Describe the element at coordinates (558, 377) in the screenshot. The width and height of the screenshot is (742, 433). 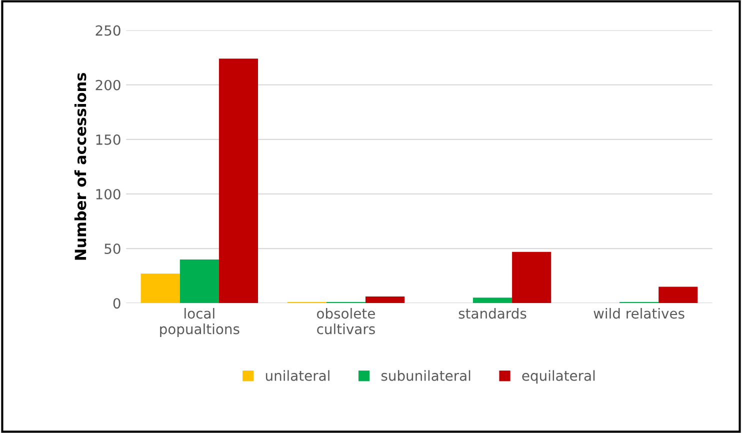
I see `legend-label: equilateral` at that location.